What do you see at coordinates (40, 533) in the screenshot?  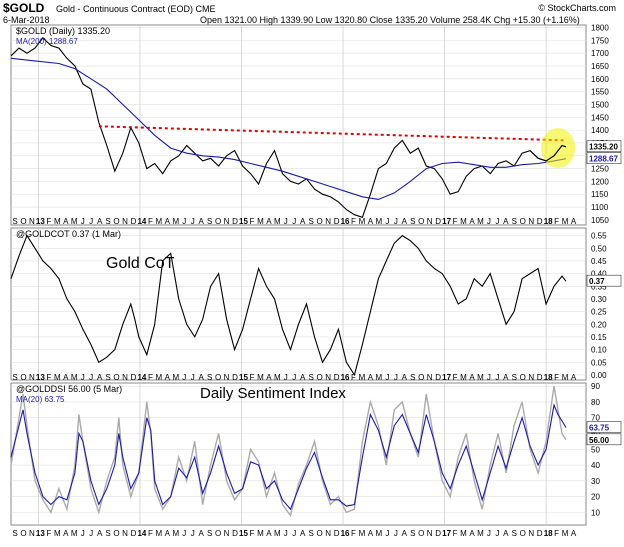 I see `x-tick-label: 13` at bounding box center [40, 533].